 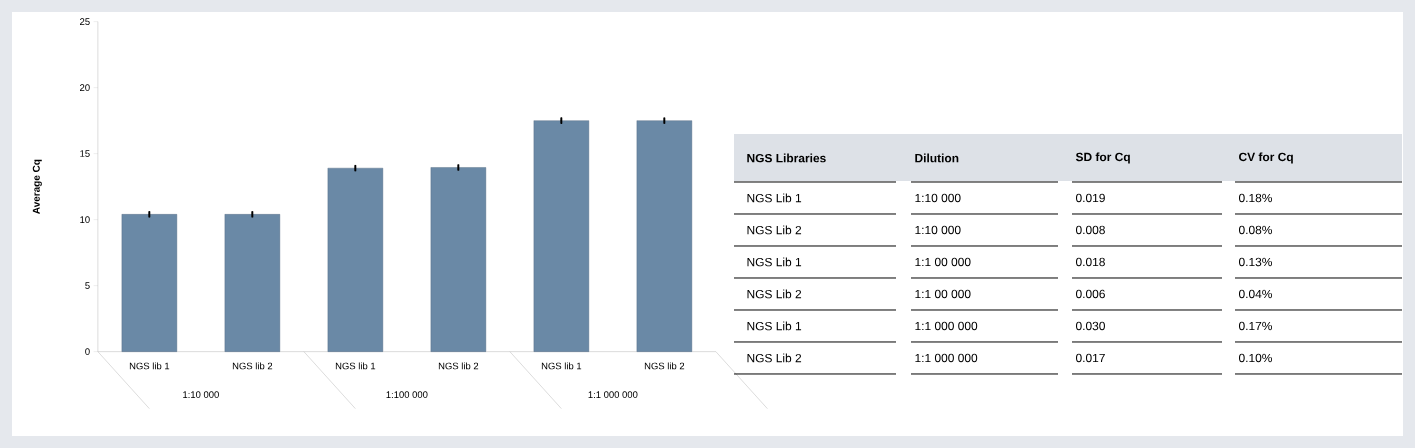 What do you see at coordinates (87, 351) in the screenshot?
I see `y-tick-label: 0` at bounding box center [87, 351].